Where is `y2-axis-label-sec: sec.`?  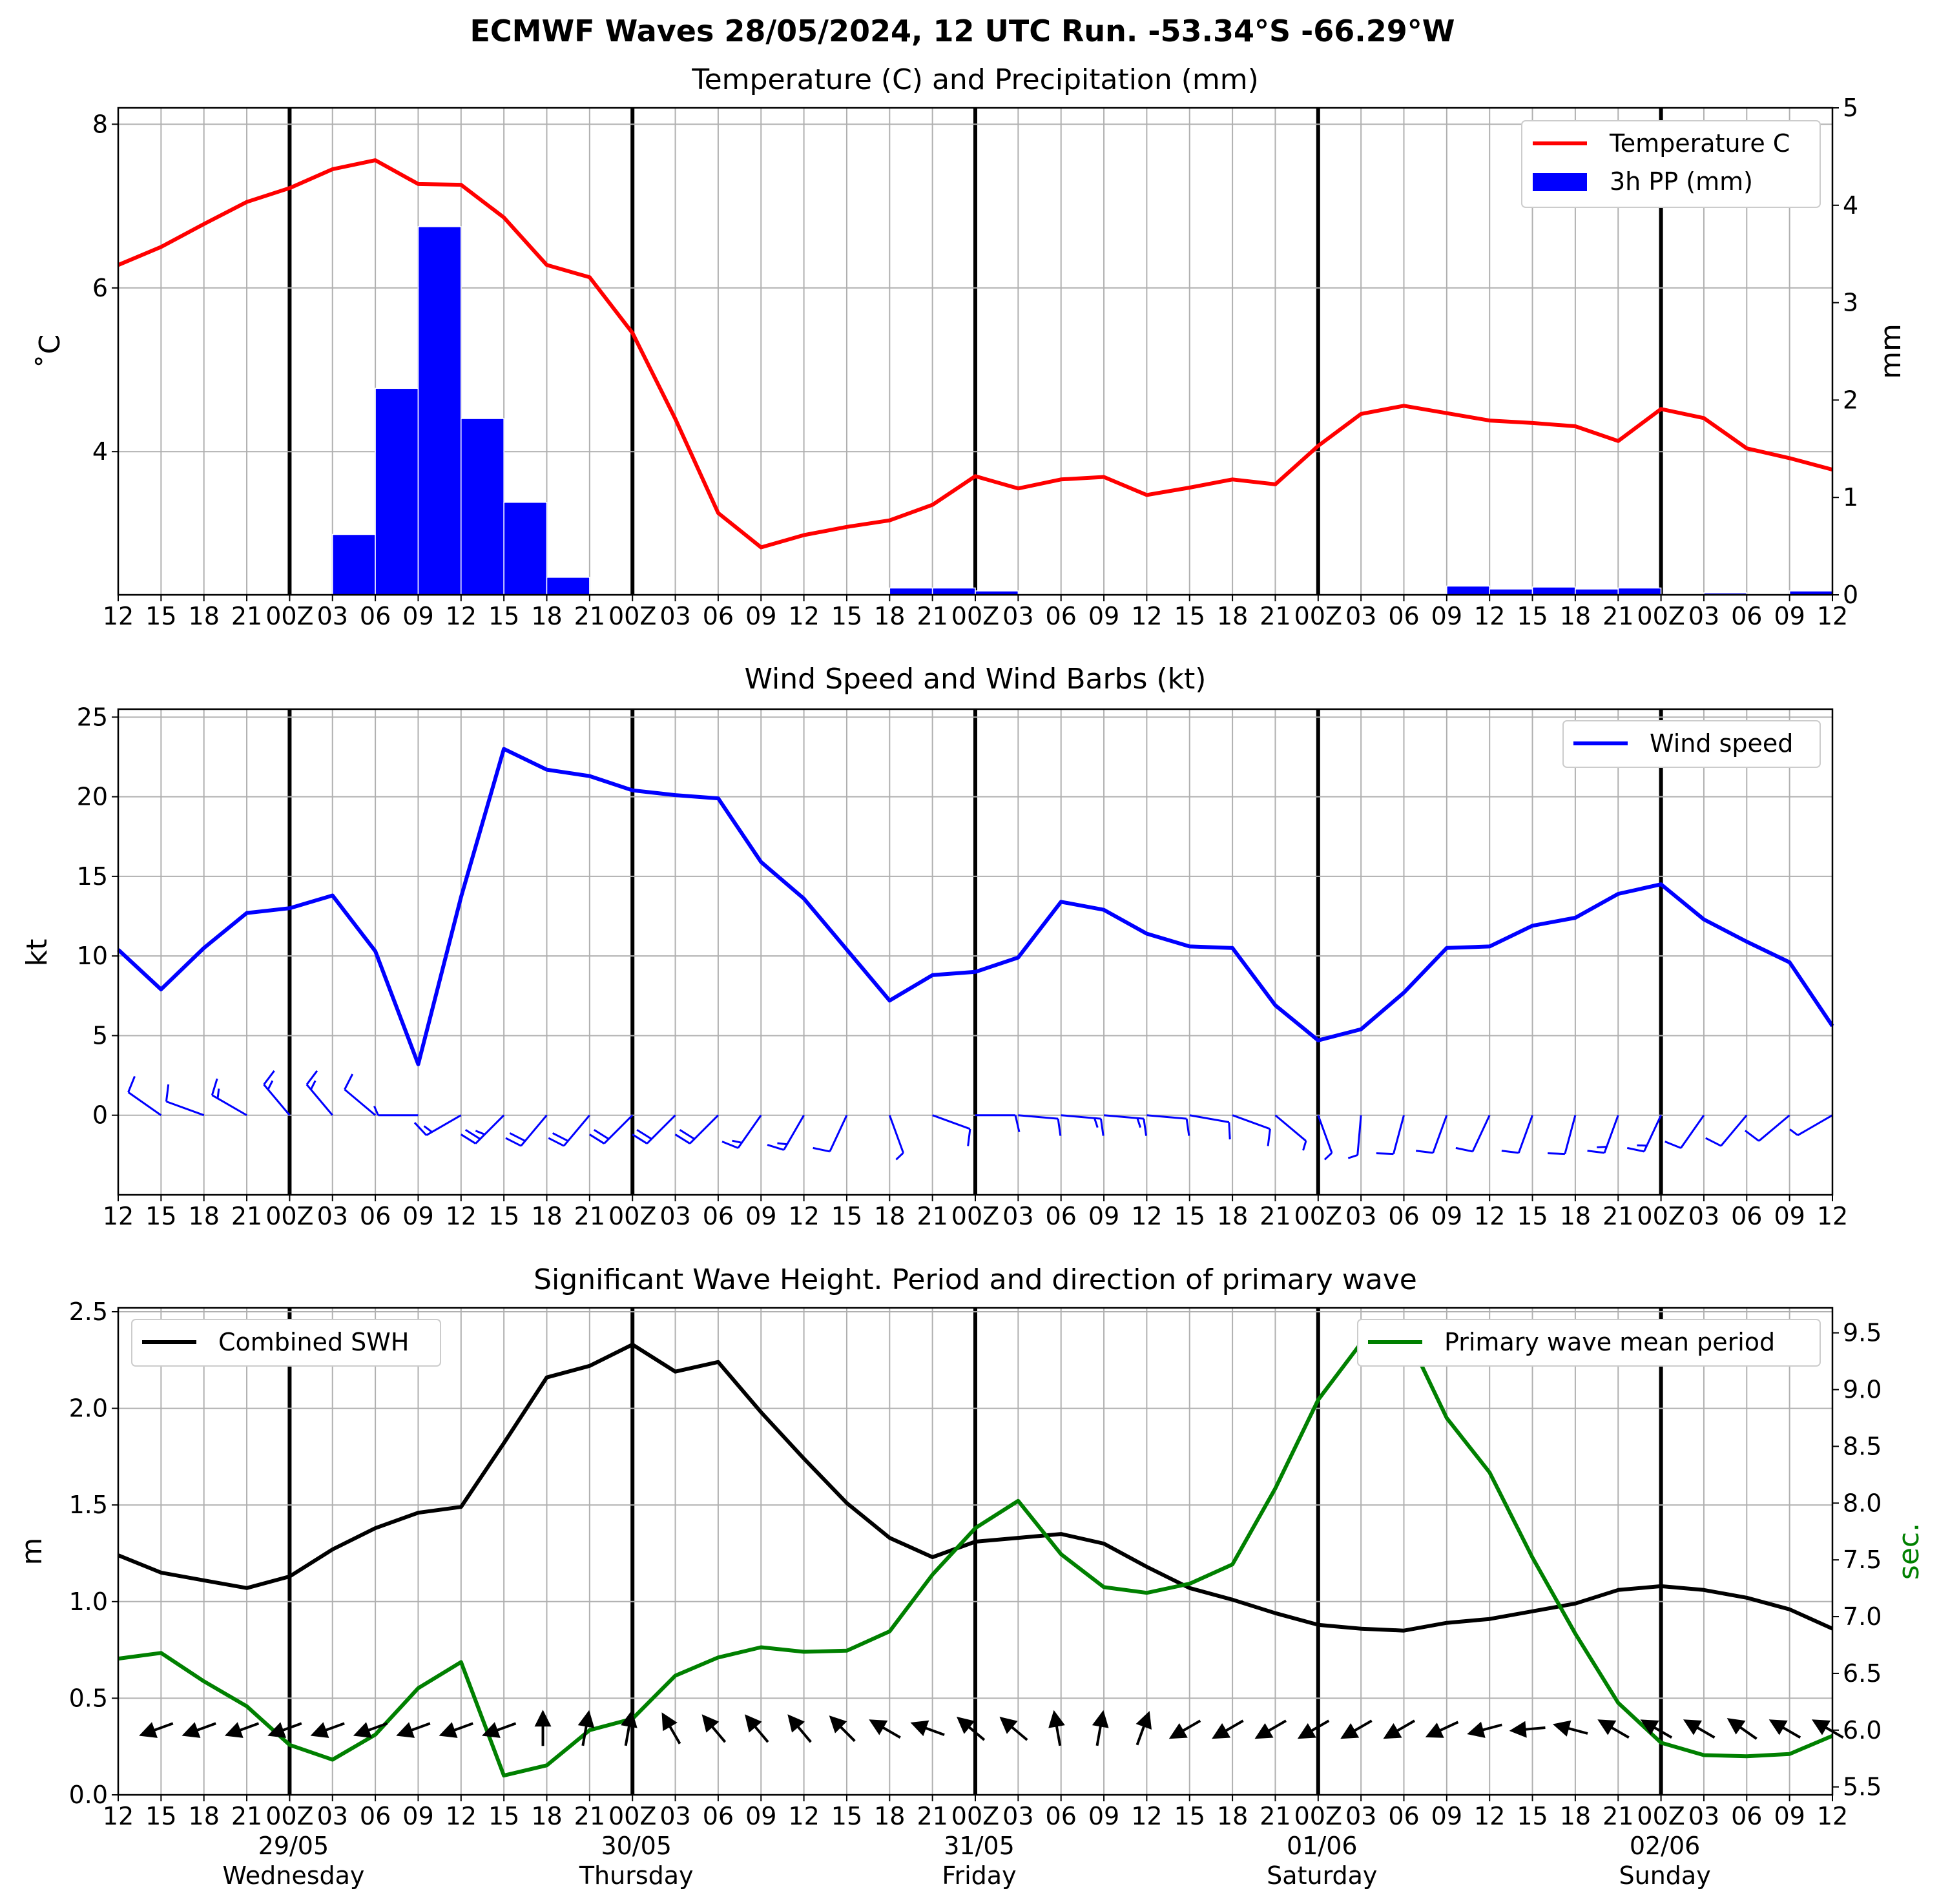 y2-axis-label-sec: sec. is located at coordinates (1908, 1551).